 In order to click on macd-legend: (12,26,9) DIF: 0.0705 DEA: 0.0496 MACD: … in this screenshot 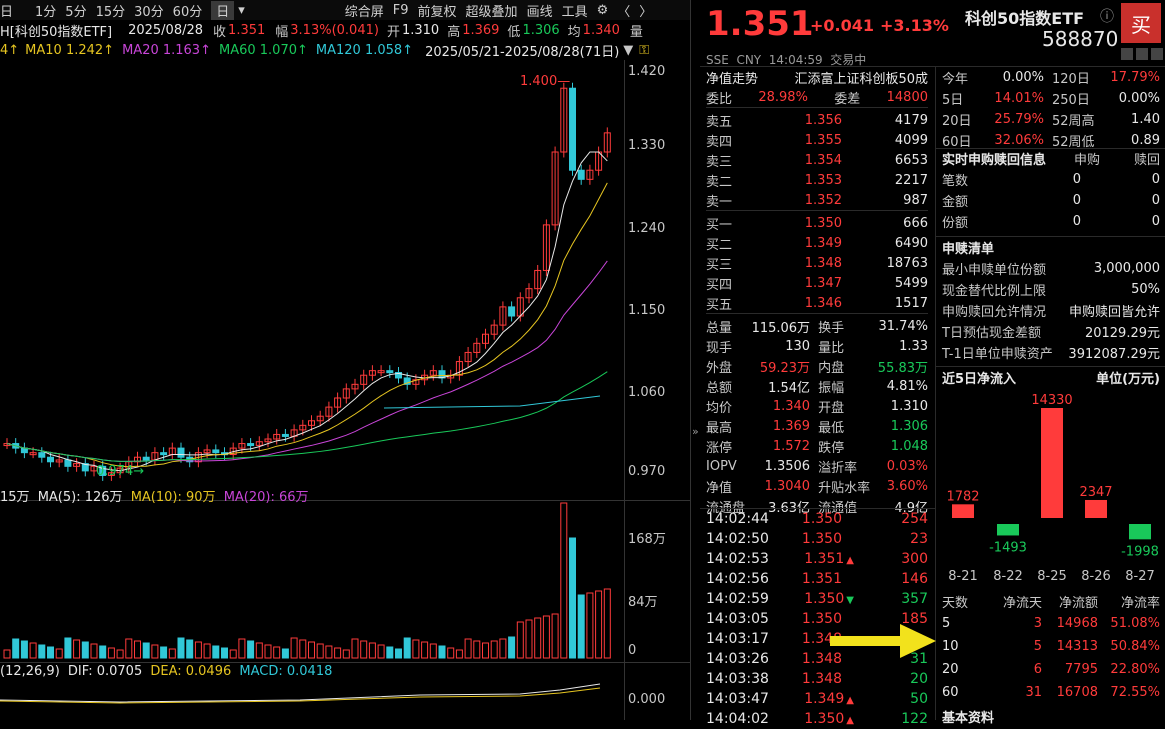, I will do `click(166, 671)`.